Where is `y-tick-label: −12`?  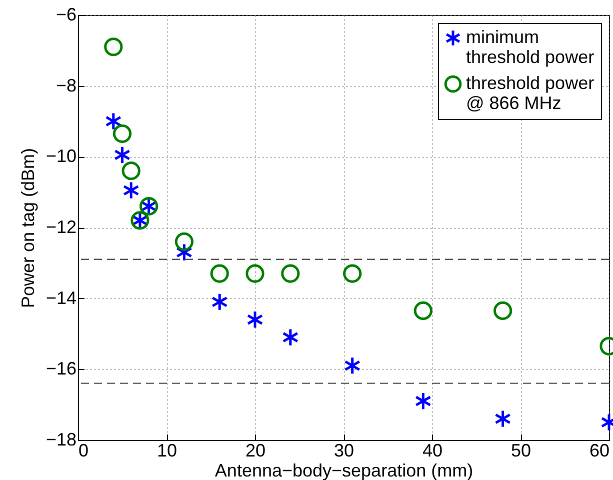 y-tick-label: −12 is located at coordinates (61, 227).